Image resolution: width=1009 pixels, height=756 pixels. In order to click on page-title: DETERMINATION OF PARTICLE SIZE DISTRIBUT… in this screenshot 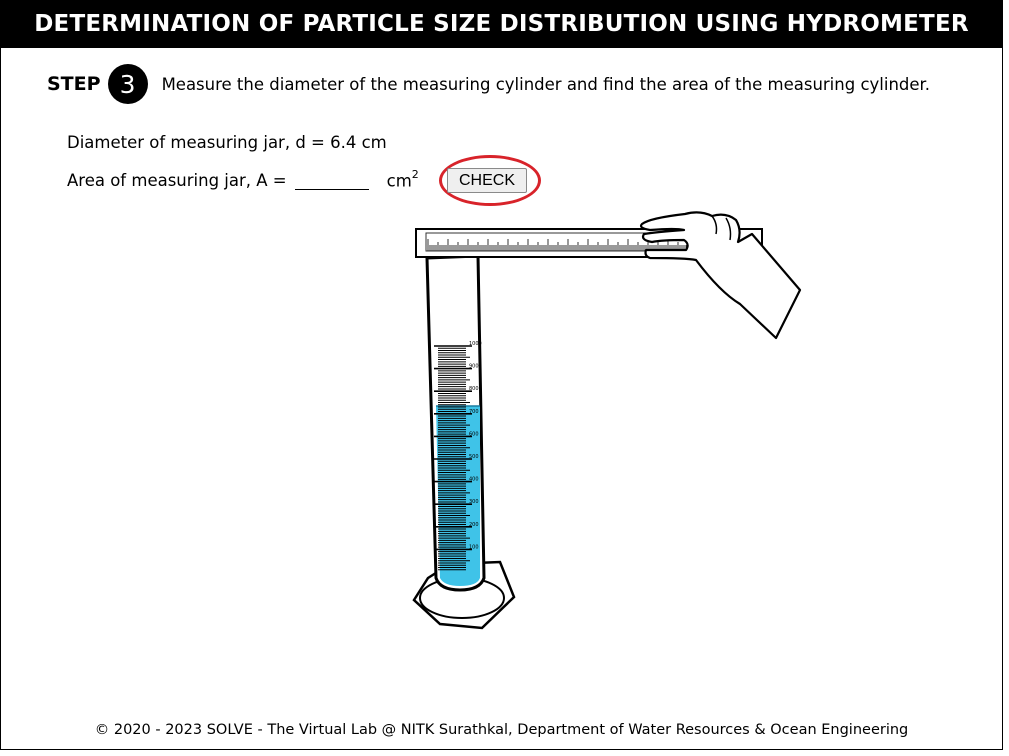, I will do `click(501, 24)`.